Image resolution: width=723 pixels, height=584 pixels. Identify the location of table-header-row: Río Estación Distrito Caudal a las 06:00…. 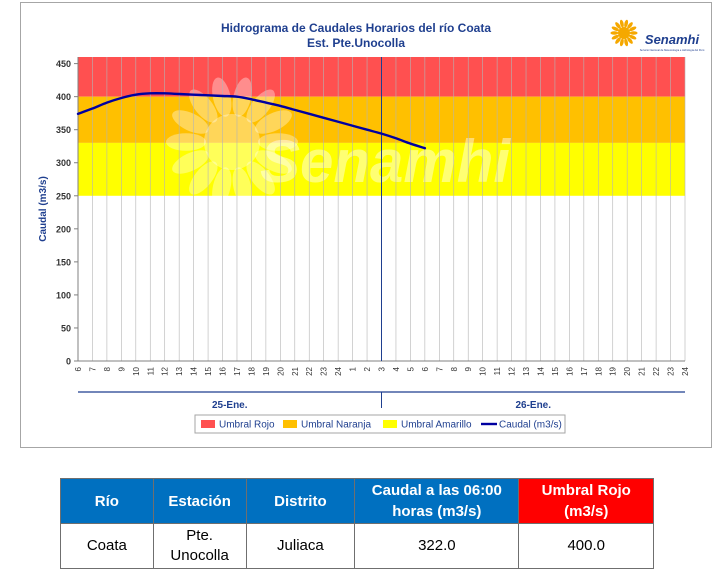
(357, 501).